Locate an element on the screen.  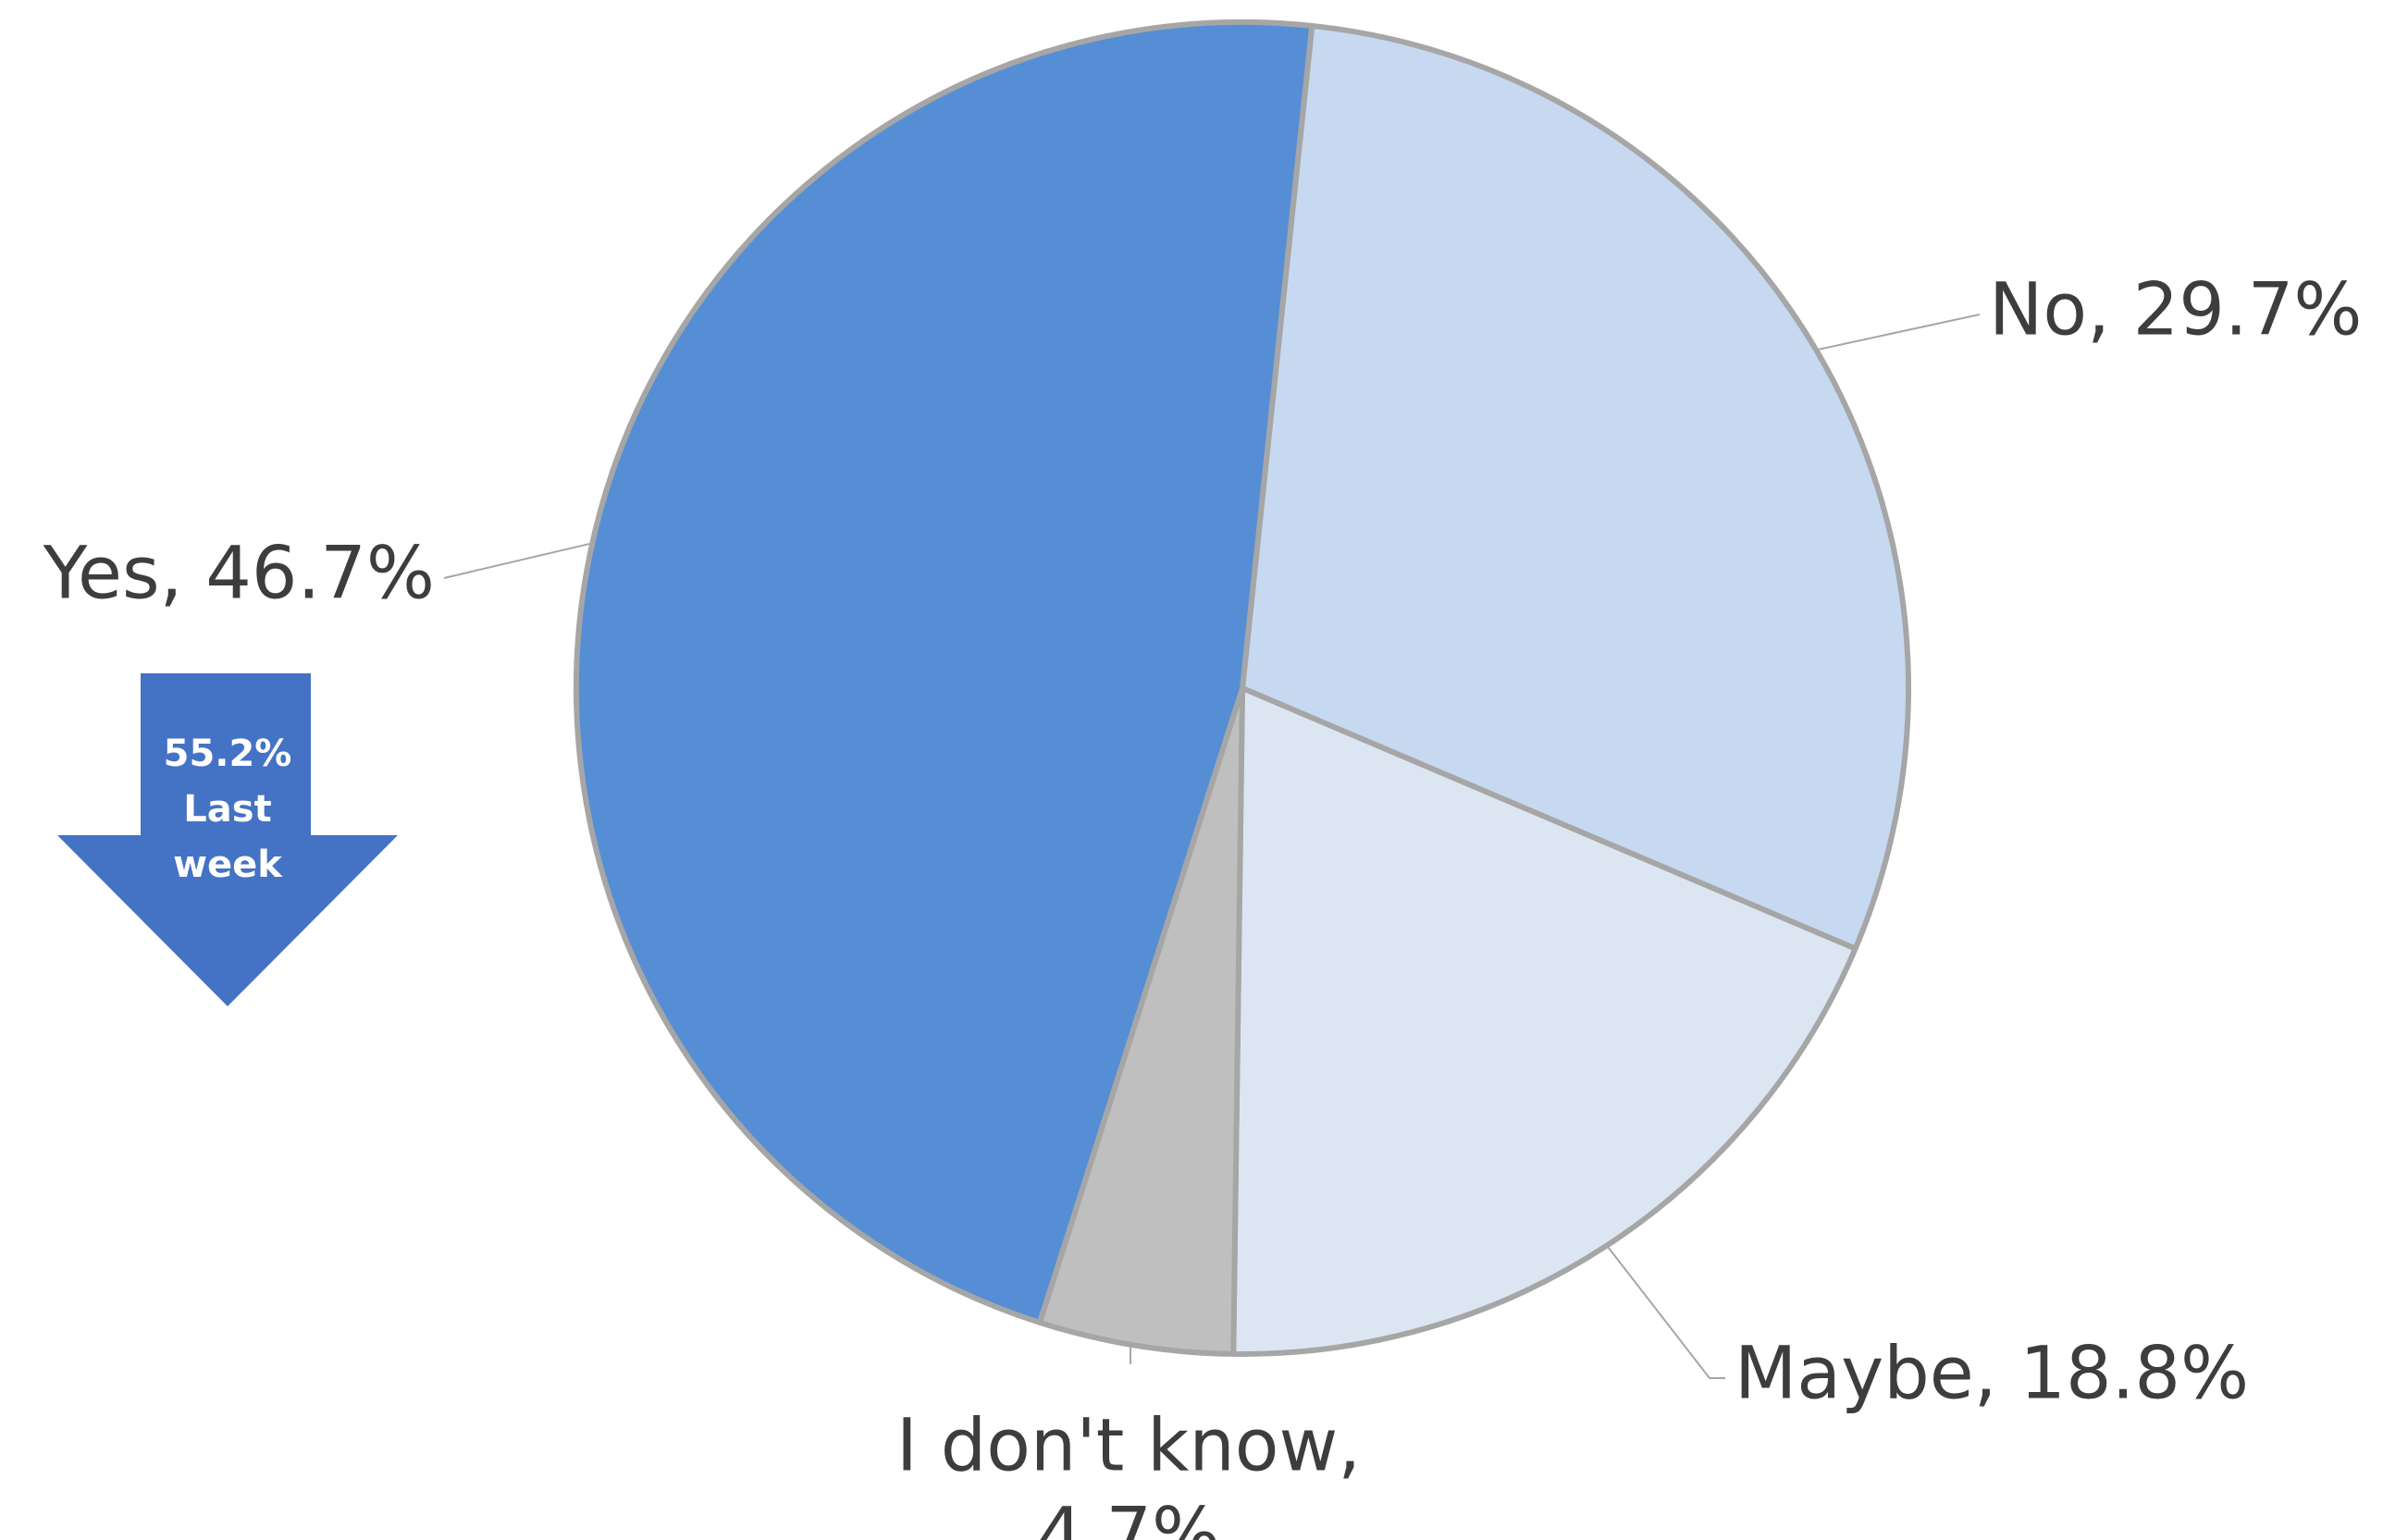
last-week-callout: 55.2% Last week is located at coordinates (228, 839).